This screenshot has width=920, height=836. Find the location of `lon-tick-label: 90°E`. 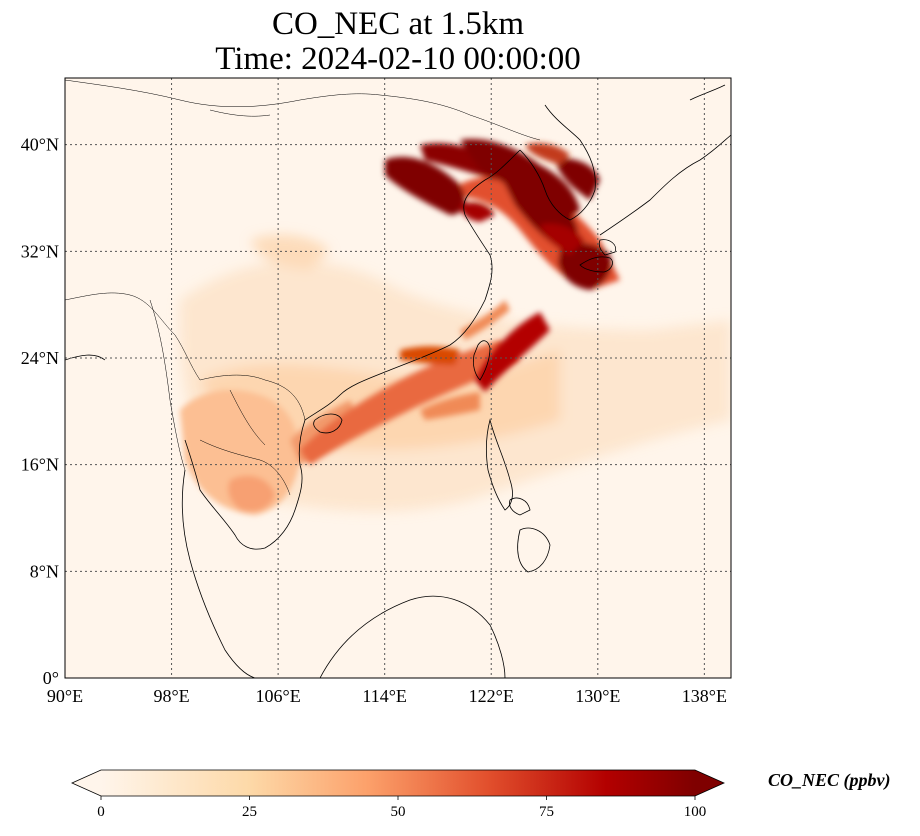

lon-tick-label: 90°E is located at coordinates (65, 696).